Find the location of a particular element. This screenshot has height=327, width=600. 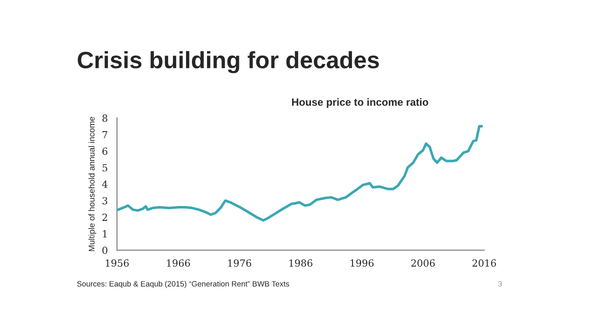

x-tick-label: 2016 is located at coordinates (484, 263).